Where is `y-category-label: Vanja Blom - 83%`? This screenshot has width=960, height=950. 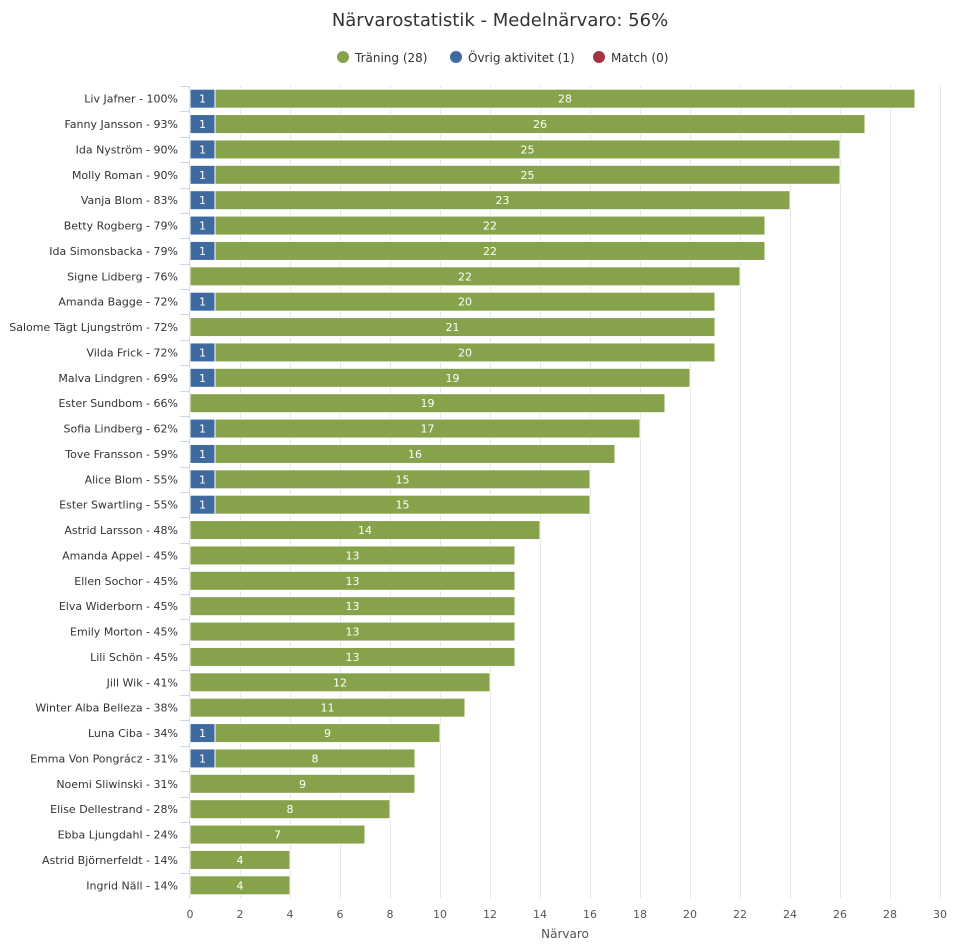
y-category-label: Vanja Blom - 83% is located at coordinates (129, 200).